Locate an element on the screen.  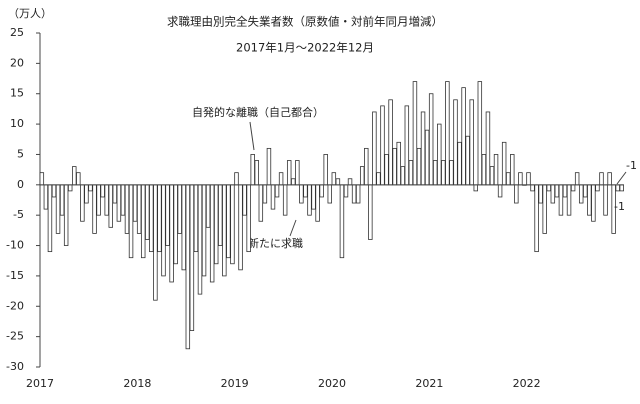
x-tick-label: 2020 is located at coordinates (332, 383).